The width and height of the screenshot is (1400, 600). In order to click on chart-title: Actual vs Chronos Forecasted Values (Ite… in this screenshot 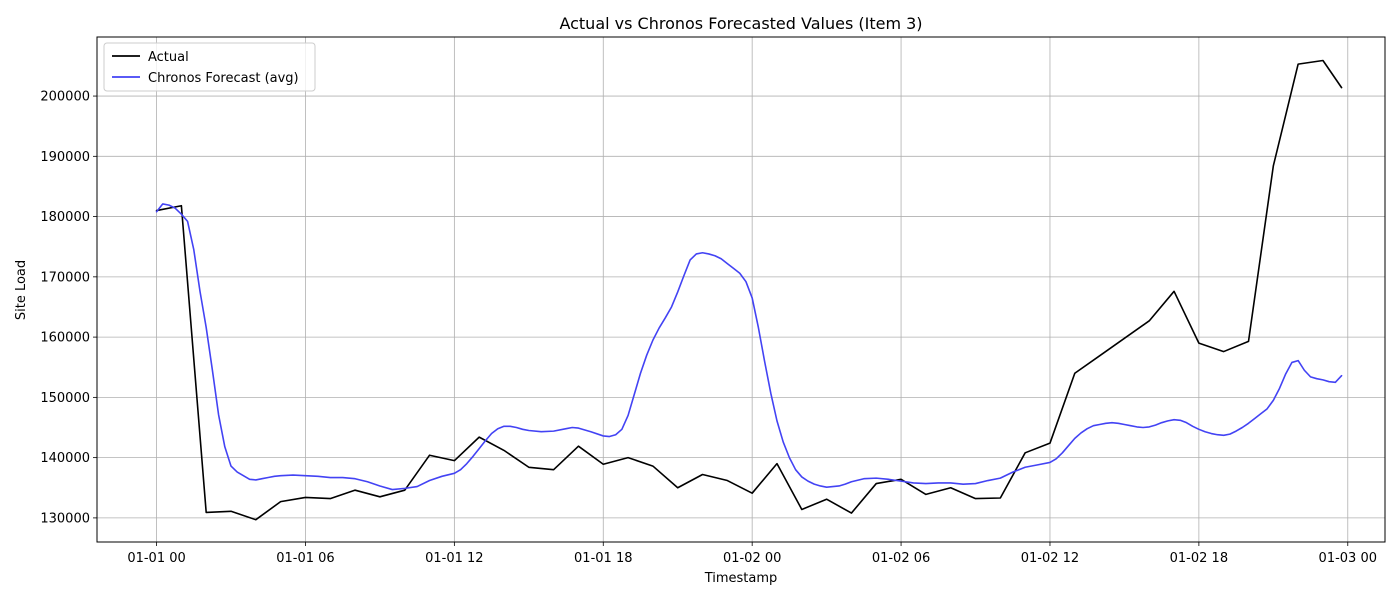, I will do `click(740, 23)`.